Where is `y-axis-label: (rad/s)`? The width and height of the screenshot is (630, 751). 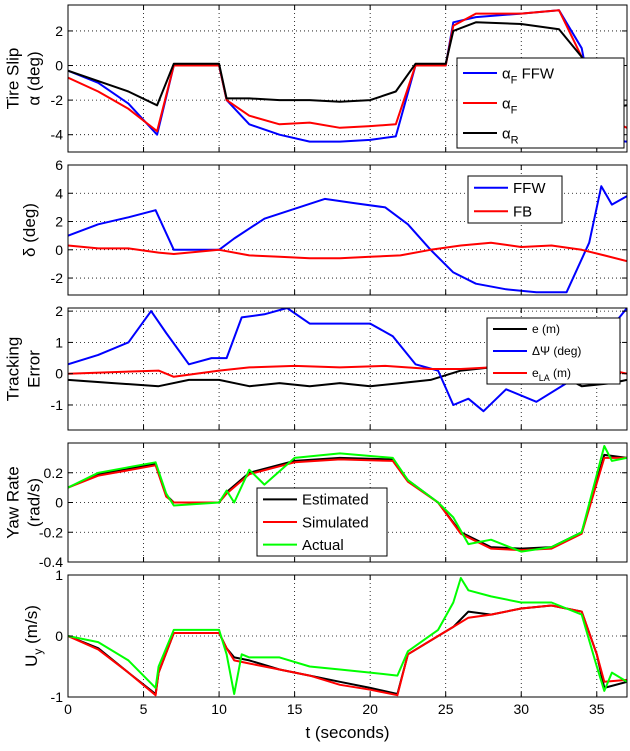 y-axis-label: (rad/s) is located at coordinates (34, 502).